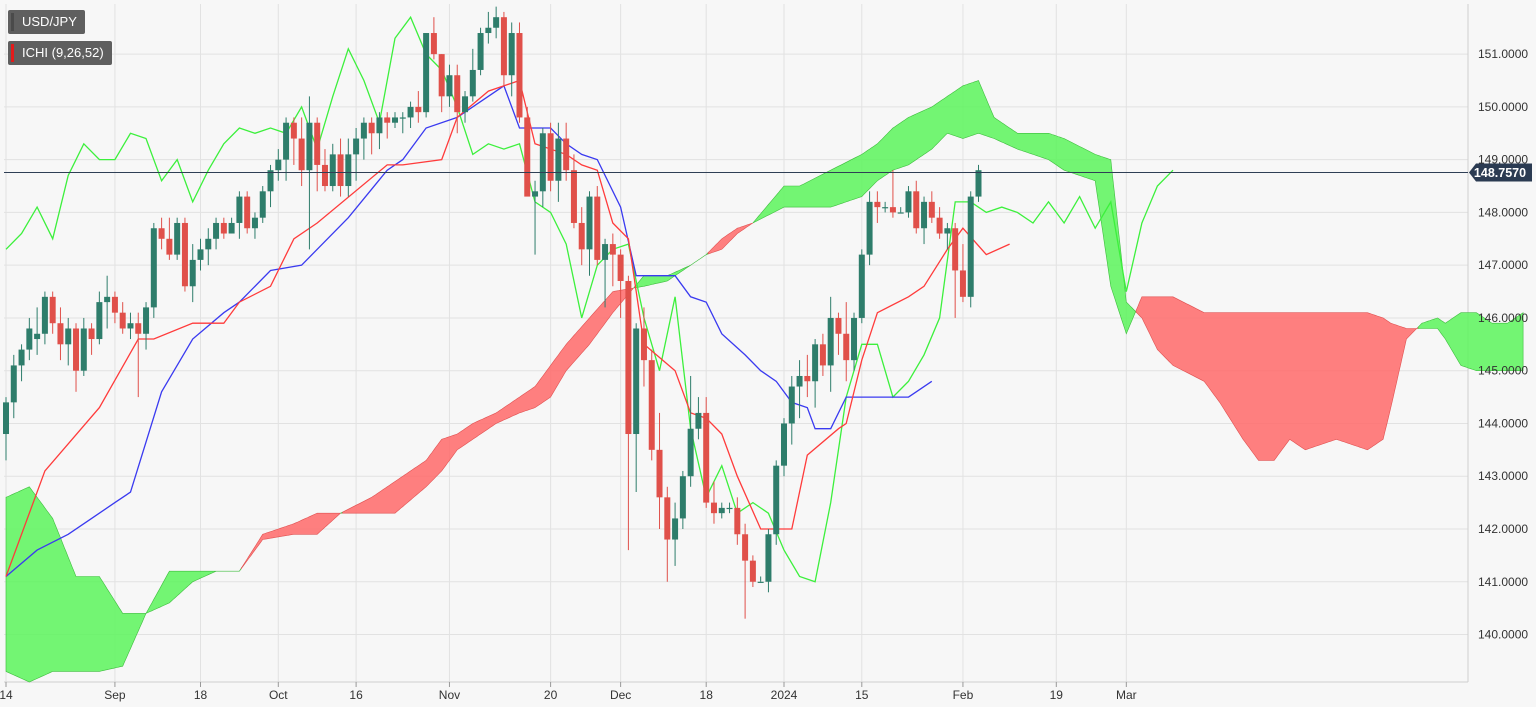 This screenshot has height=707, width=1536. What do you see at coordinates (12, 53) in the screenshot?
I see `indicator-swatch` at bounding box center [12, 53].